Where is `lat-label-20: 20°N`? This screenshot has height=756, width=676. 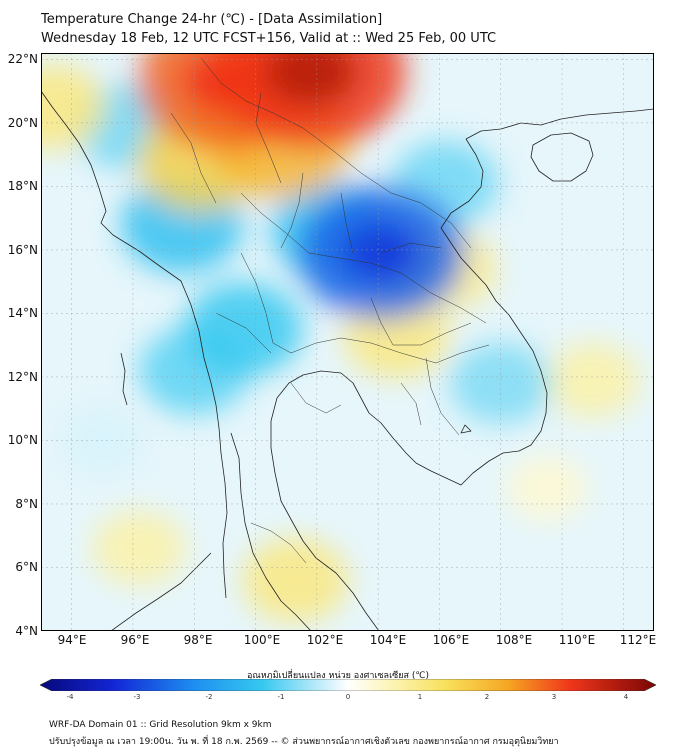
lat-label-20: 20°N is located at coordinates (22, 123).